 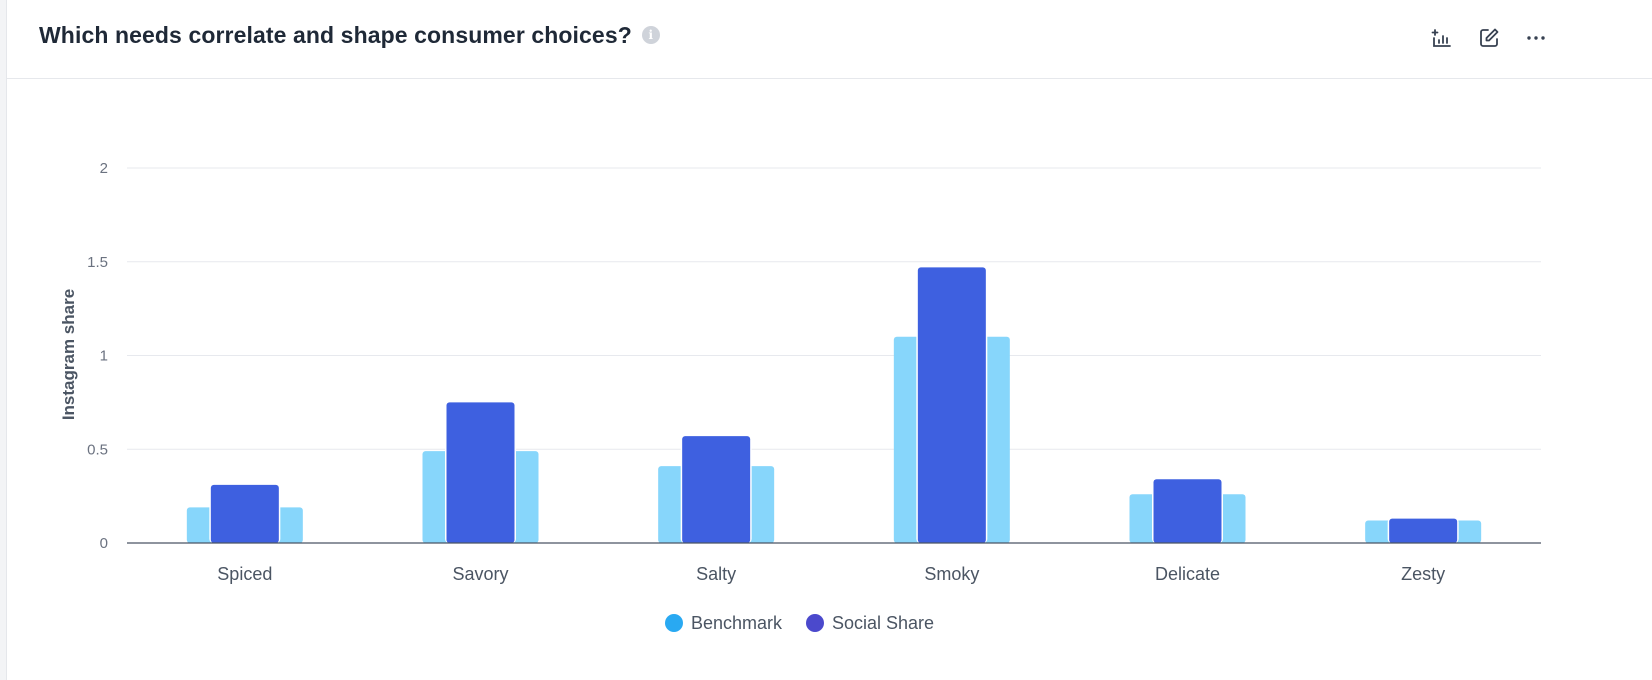 I want to click on x-tick-label: Spiced, so click(x=244, y=574).